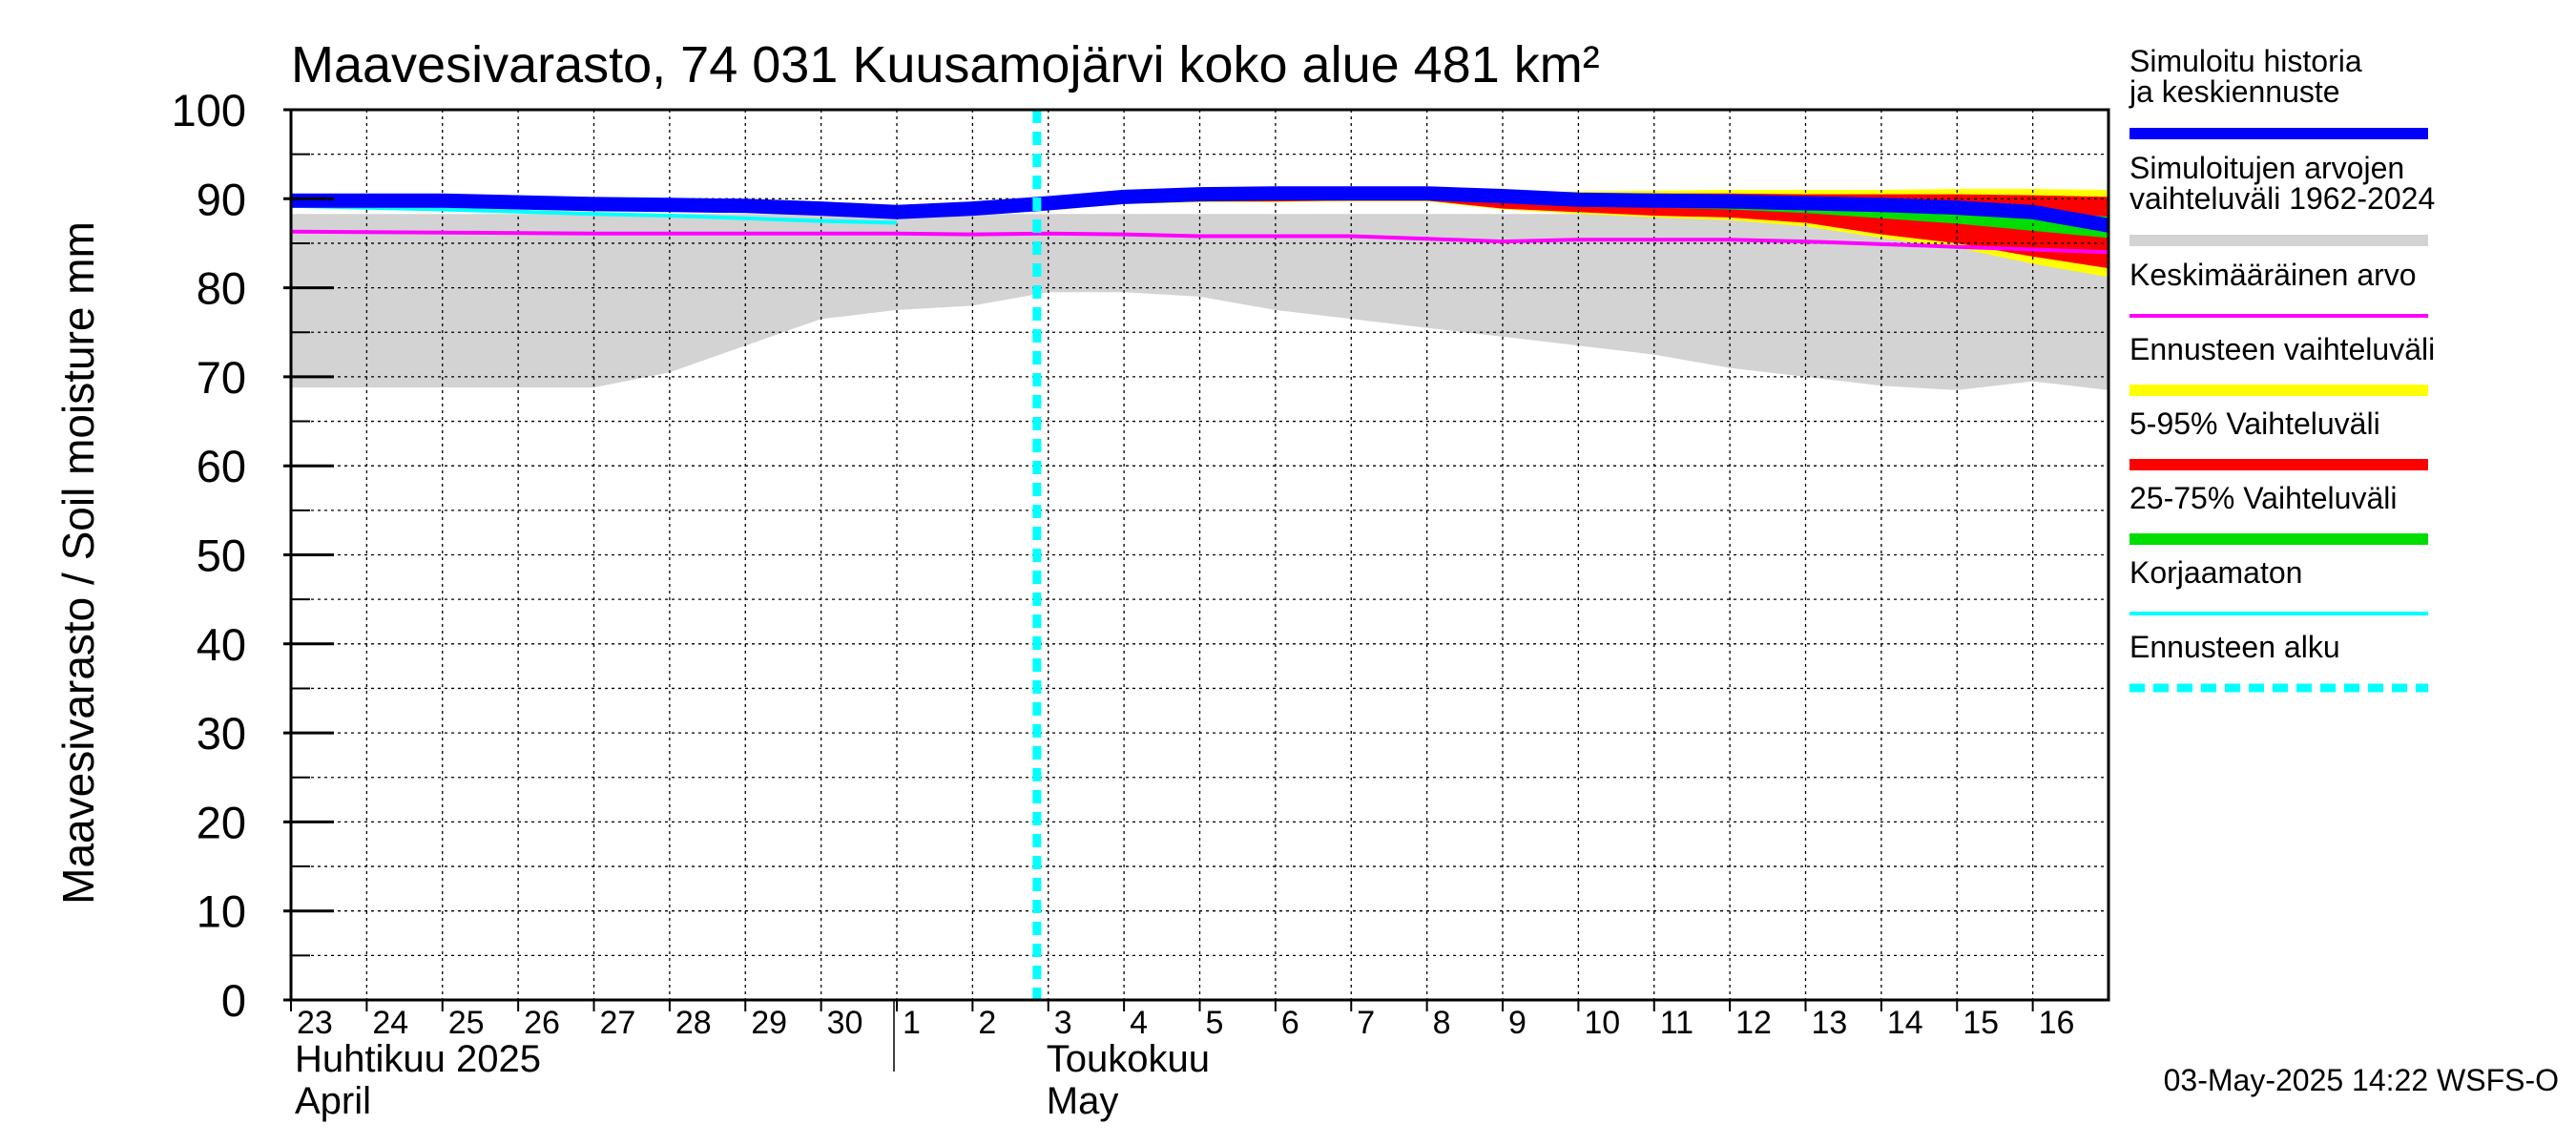 This screenshot has width=2576, height=1145. What do you see at coordinates (1215, 1023) in the screenshot?
I see `x-tick-label: 5` at bounding box center [1215, 1023].